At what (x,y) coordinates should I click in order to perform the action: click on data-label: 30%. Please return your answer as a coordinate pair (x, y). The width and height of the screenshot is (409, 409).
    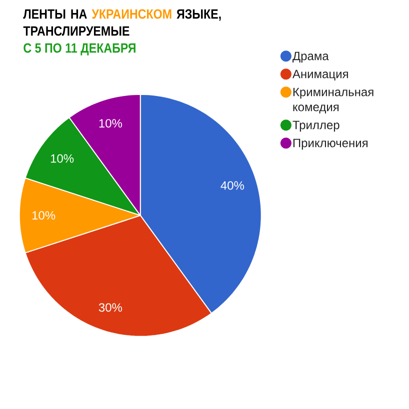
    Looking at the image, I should click on (110, 307).